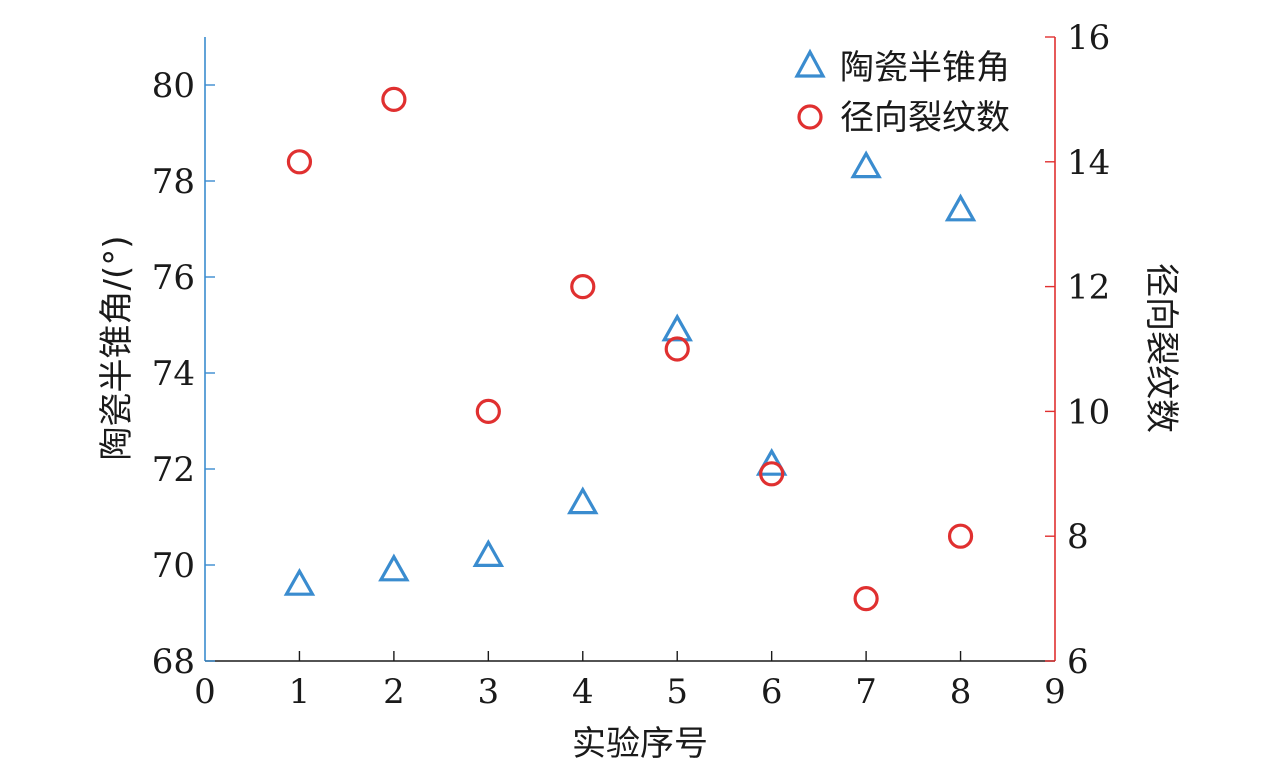 The height and width of the screenshot is (770, 1276). I want to click on left-y-axis-ticks: 68 70 72 74 76 78 80, so click(183, 374).